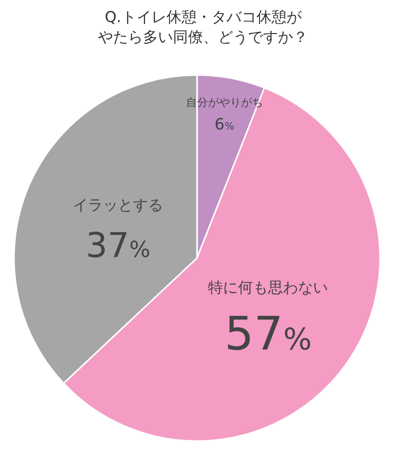  I want to click on slice-label: イラッとする, so click(118, 205).